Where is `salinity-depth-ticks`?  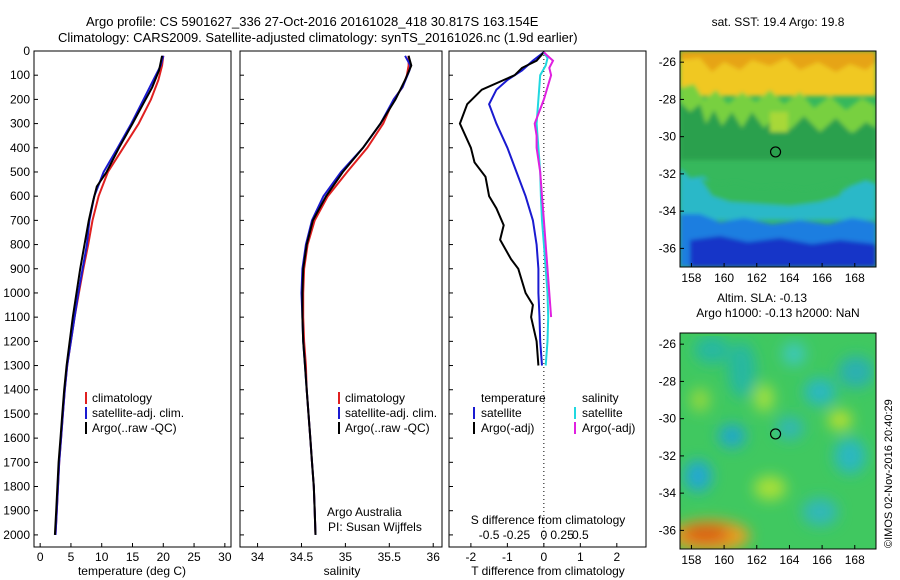 salinity-depth-ticks is located at coordinates (242, 293).